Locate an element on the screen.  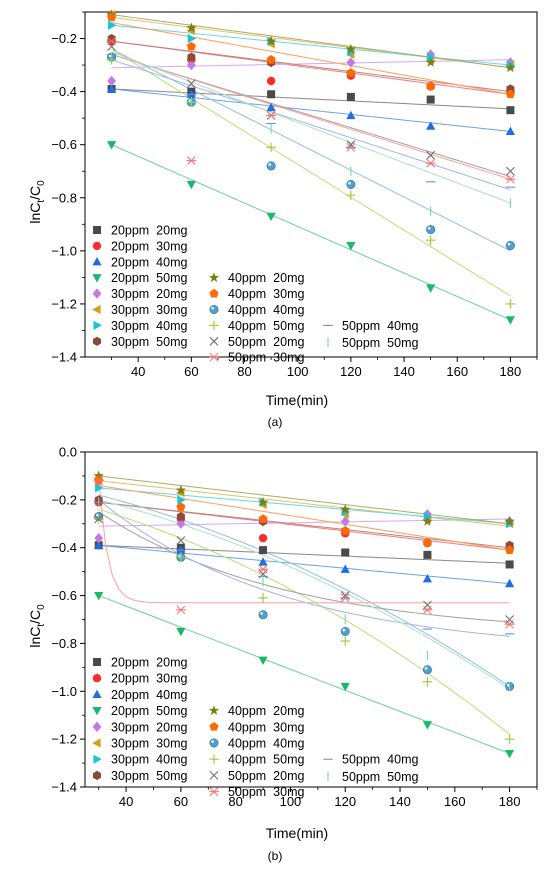
legend-item-6: 30ppm 30mg is located at coordinates (139, 744).